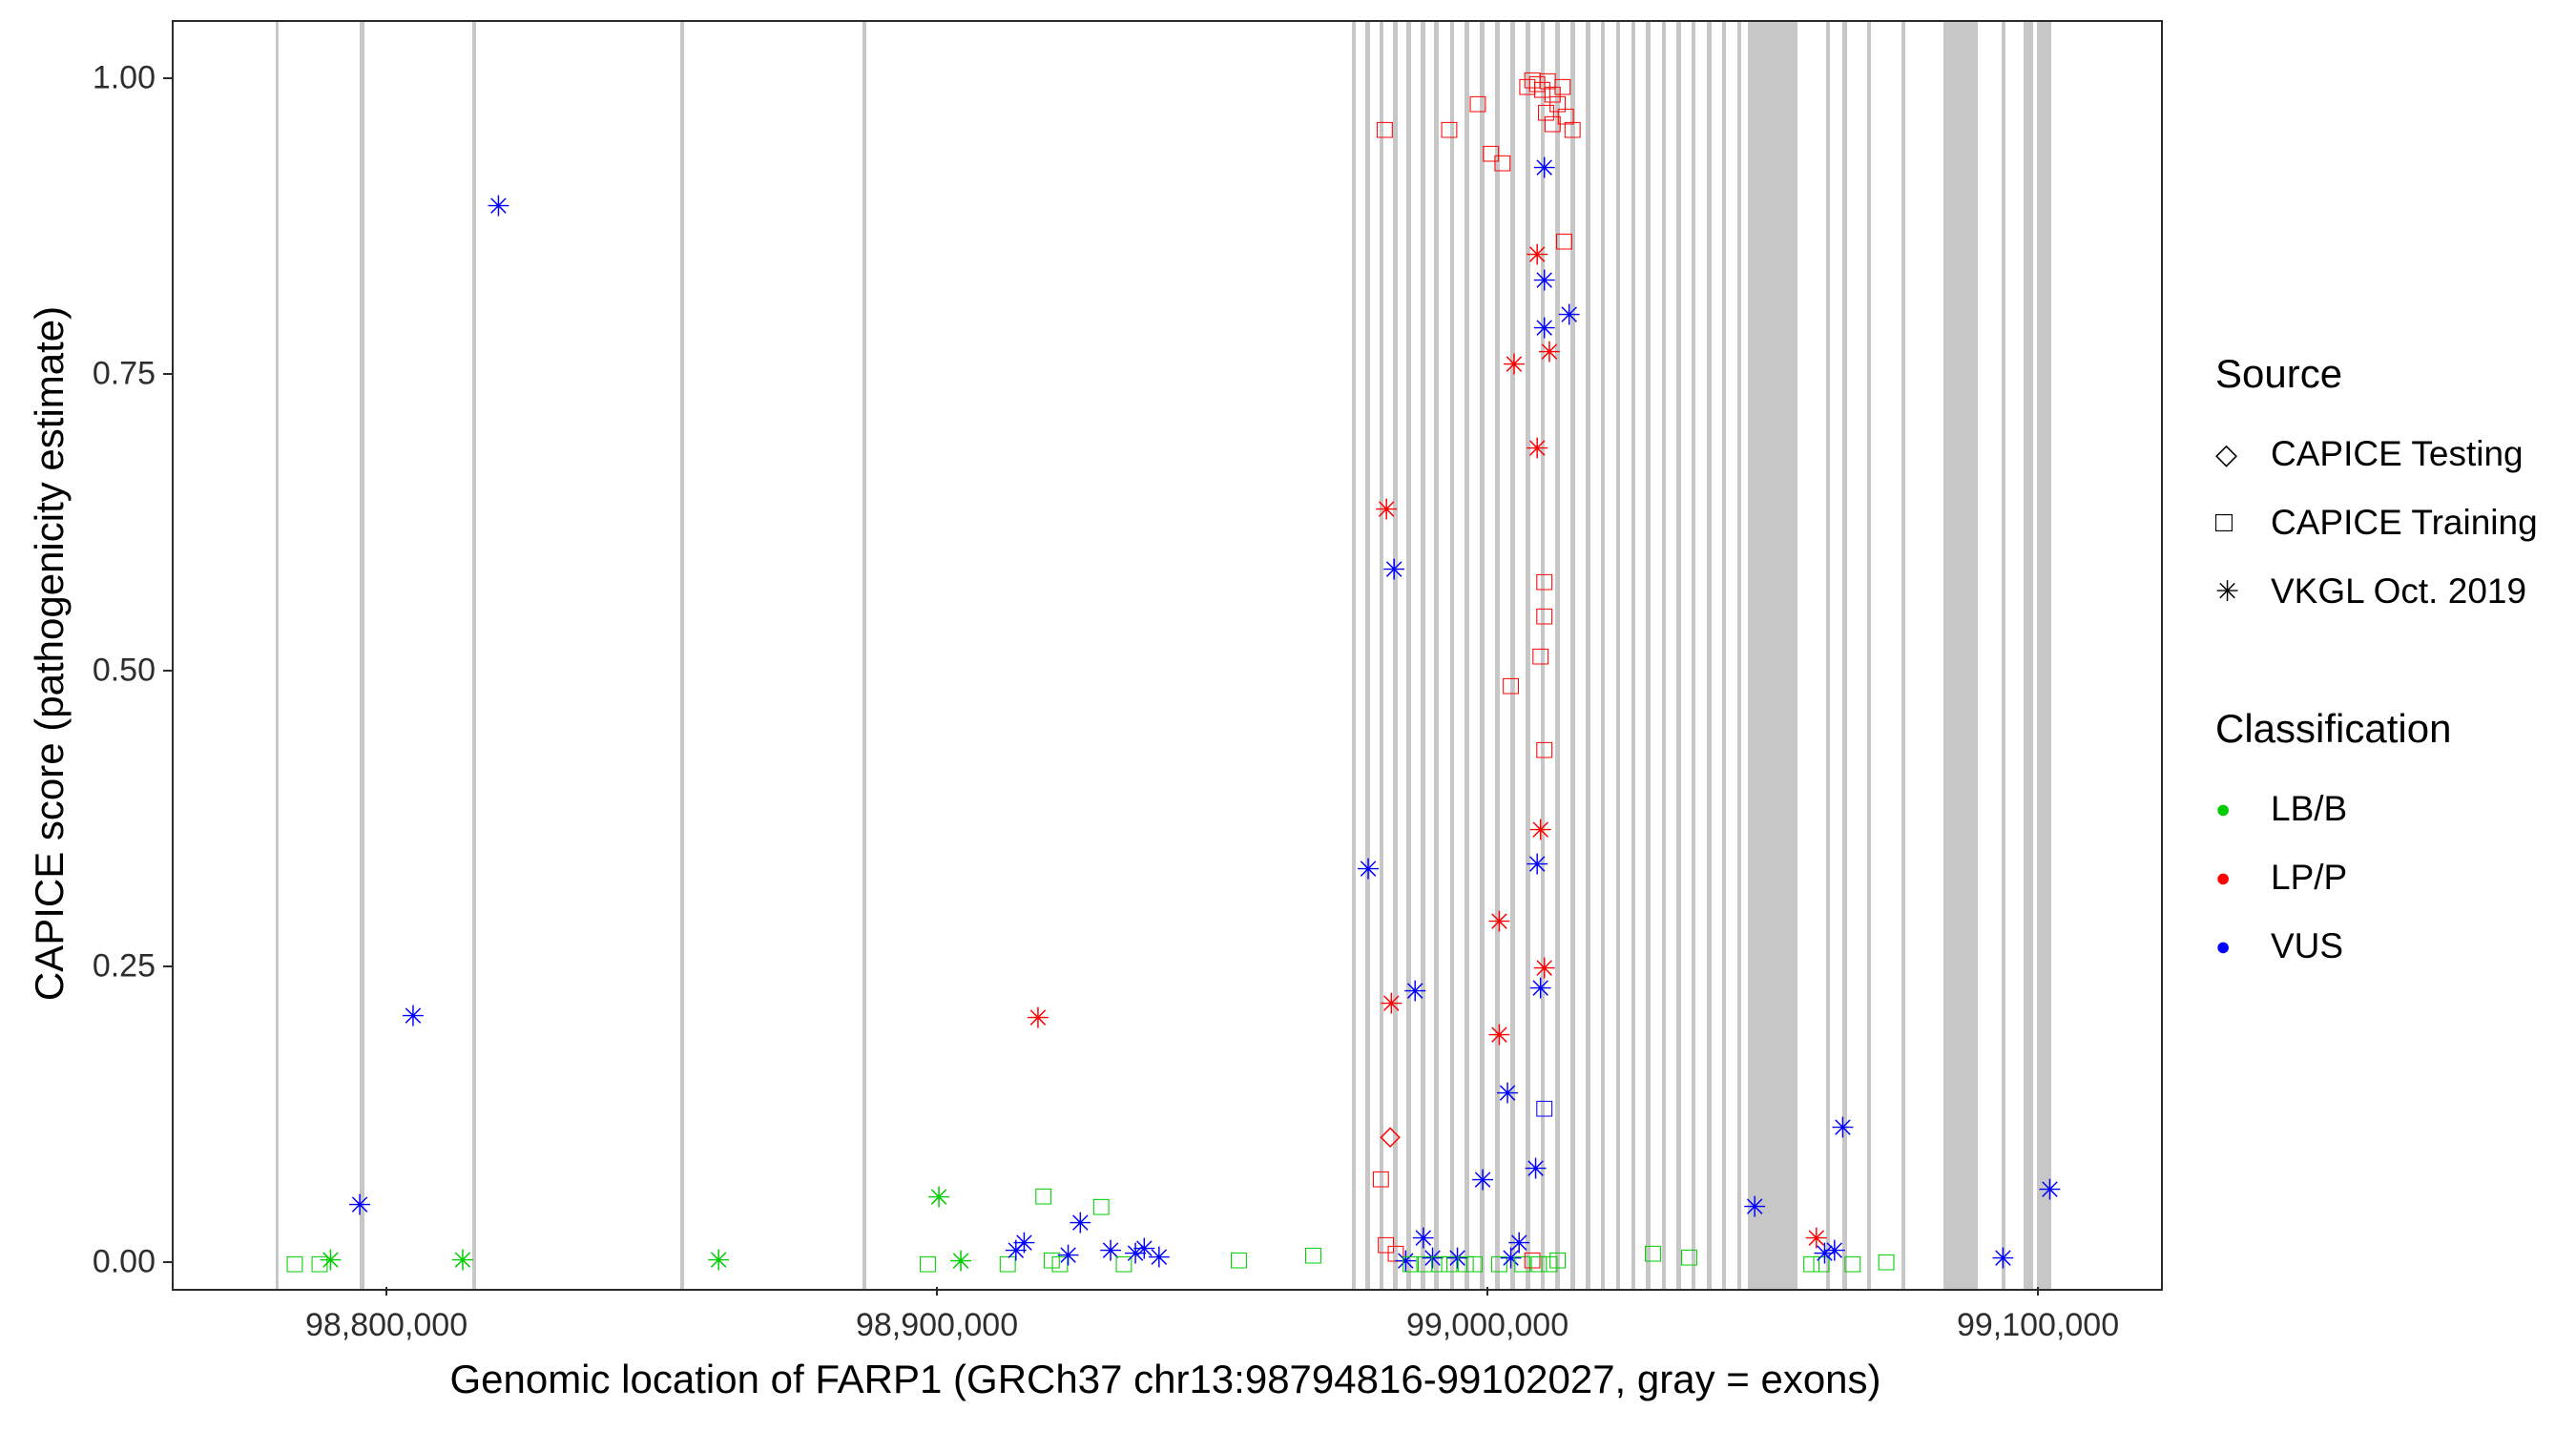 The image size is (2576, 1431). I want to click on y-tick-label: 0.25, so click(124, 966).